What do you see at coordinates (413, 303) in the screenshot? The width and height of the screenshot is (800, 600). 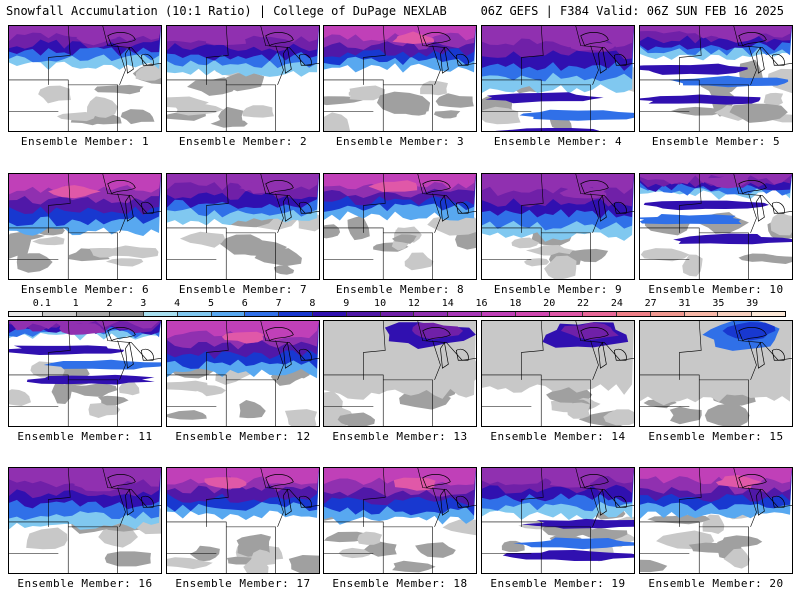 I see `colorbar-tick-label: 12` at bounding box center [413, 303].